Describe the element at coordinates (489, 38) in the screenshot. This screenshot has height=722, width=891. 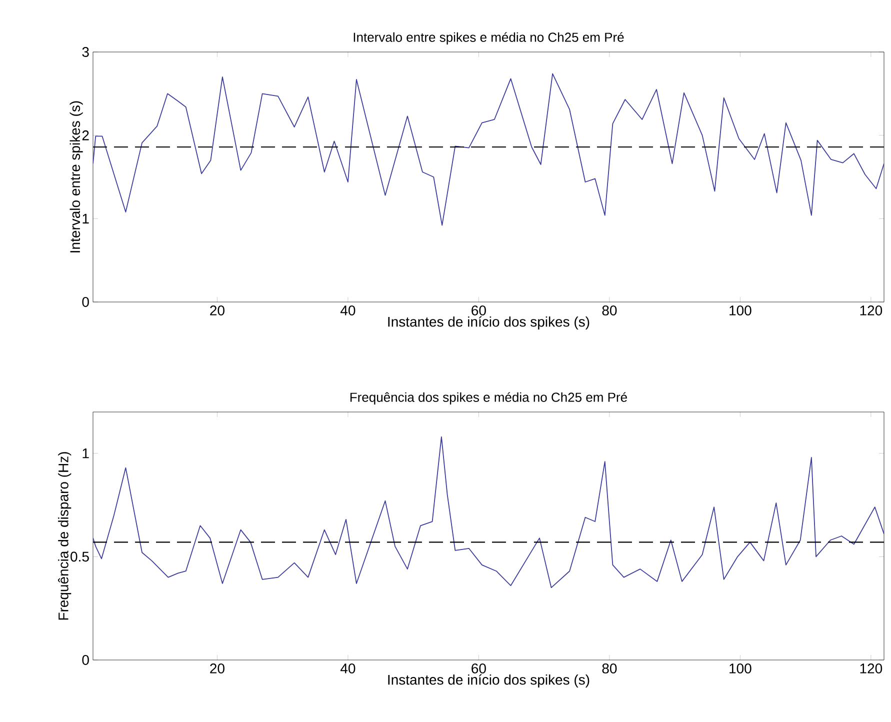
I see `chart-title: Intervalo entre spikes e média no Ch25 em Pré` at that location.